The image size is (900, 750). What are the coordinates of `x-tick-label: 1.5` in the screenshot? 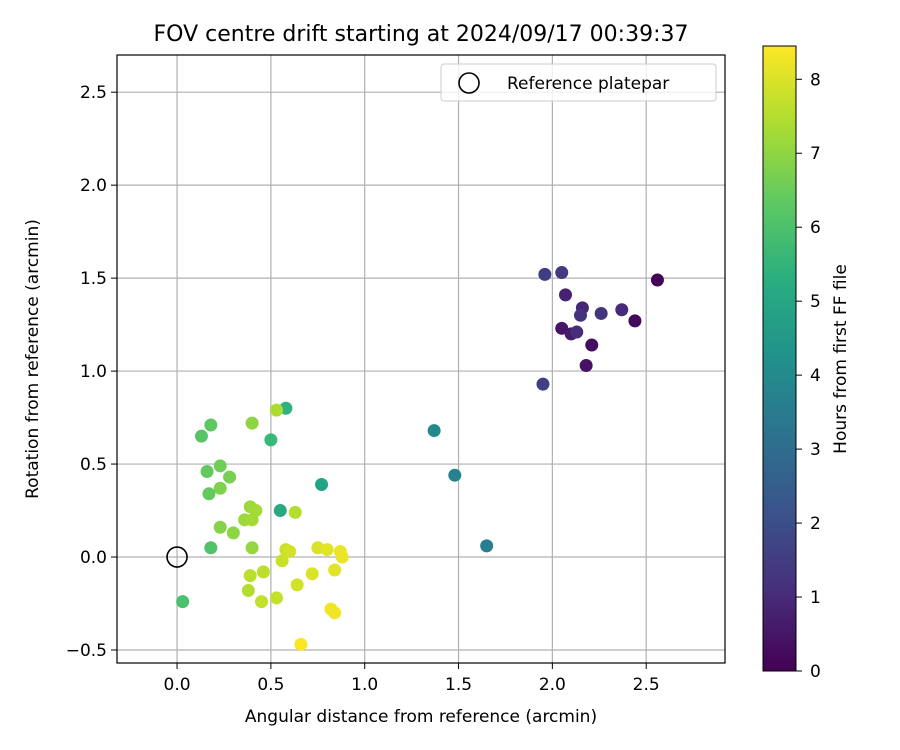 It's located at (458, 685).